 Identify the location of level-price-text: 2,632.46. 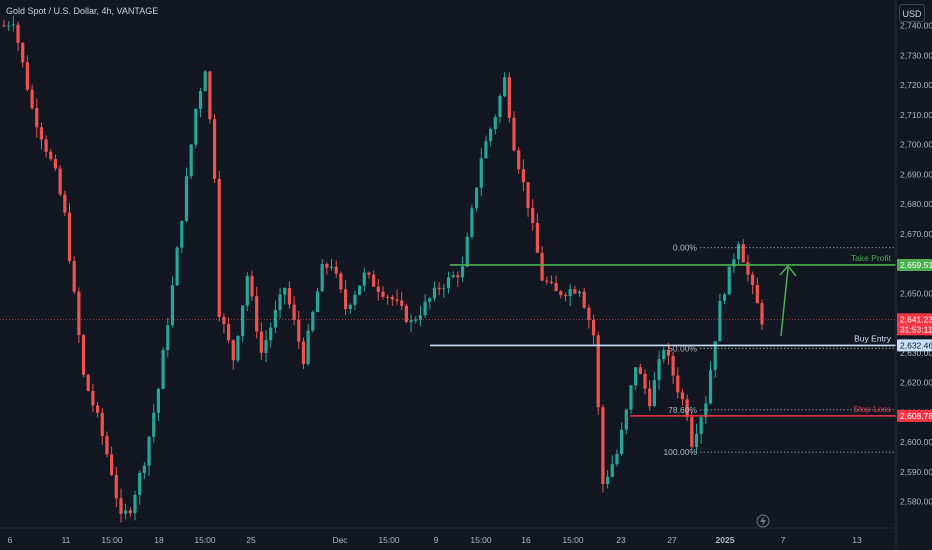
(916, 345).